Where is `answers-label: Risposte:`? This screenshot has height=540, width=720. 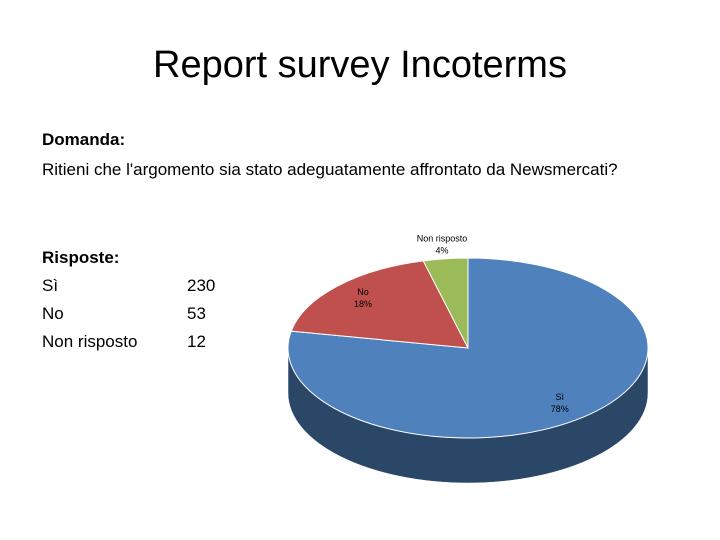 answers-label: Risposte: is located at coordinates (81, 257).